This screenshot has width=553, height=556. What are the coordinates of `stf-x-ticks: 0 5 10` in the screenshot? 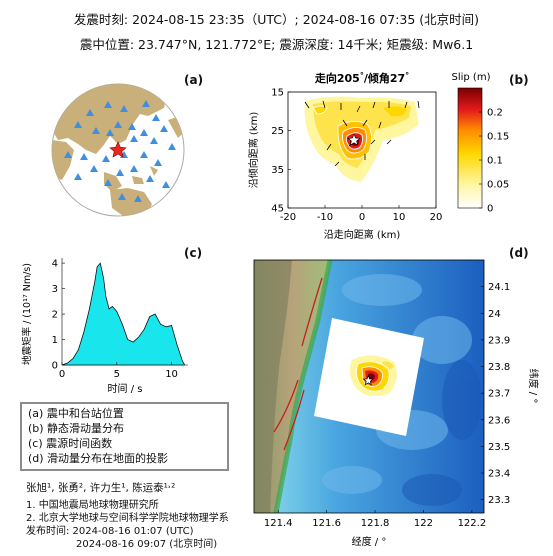 It's located at (118, 371).